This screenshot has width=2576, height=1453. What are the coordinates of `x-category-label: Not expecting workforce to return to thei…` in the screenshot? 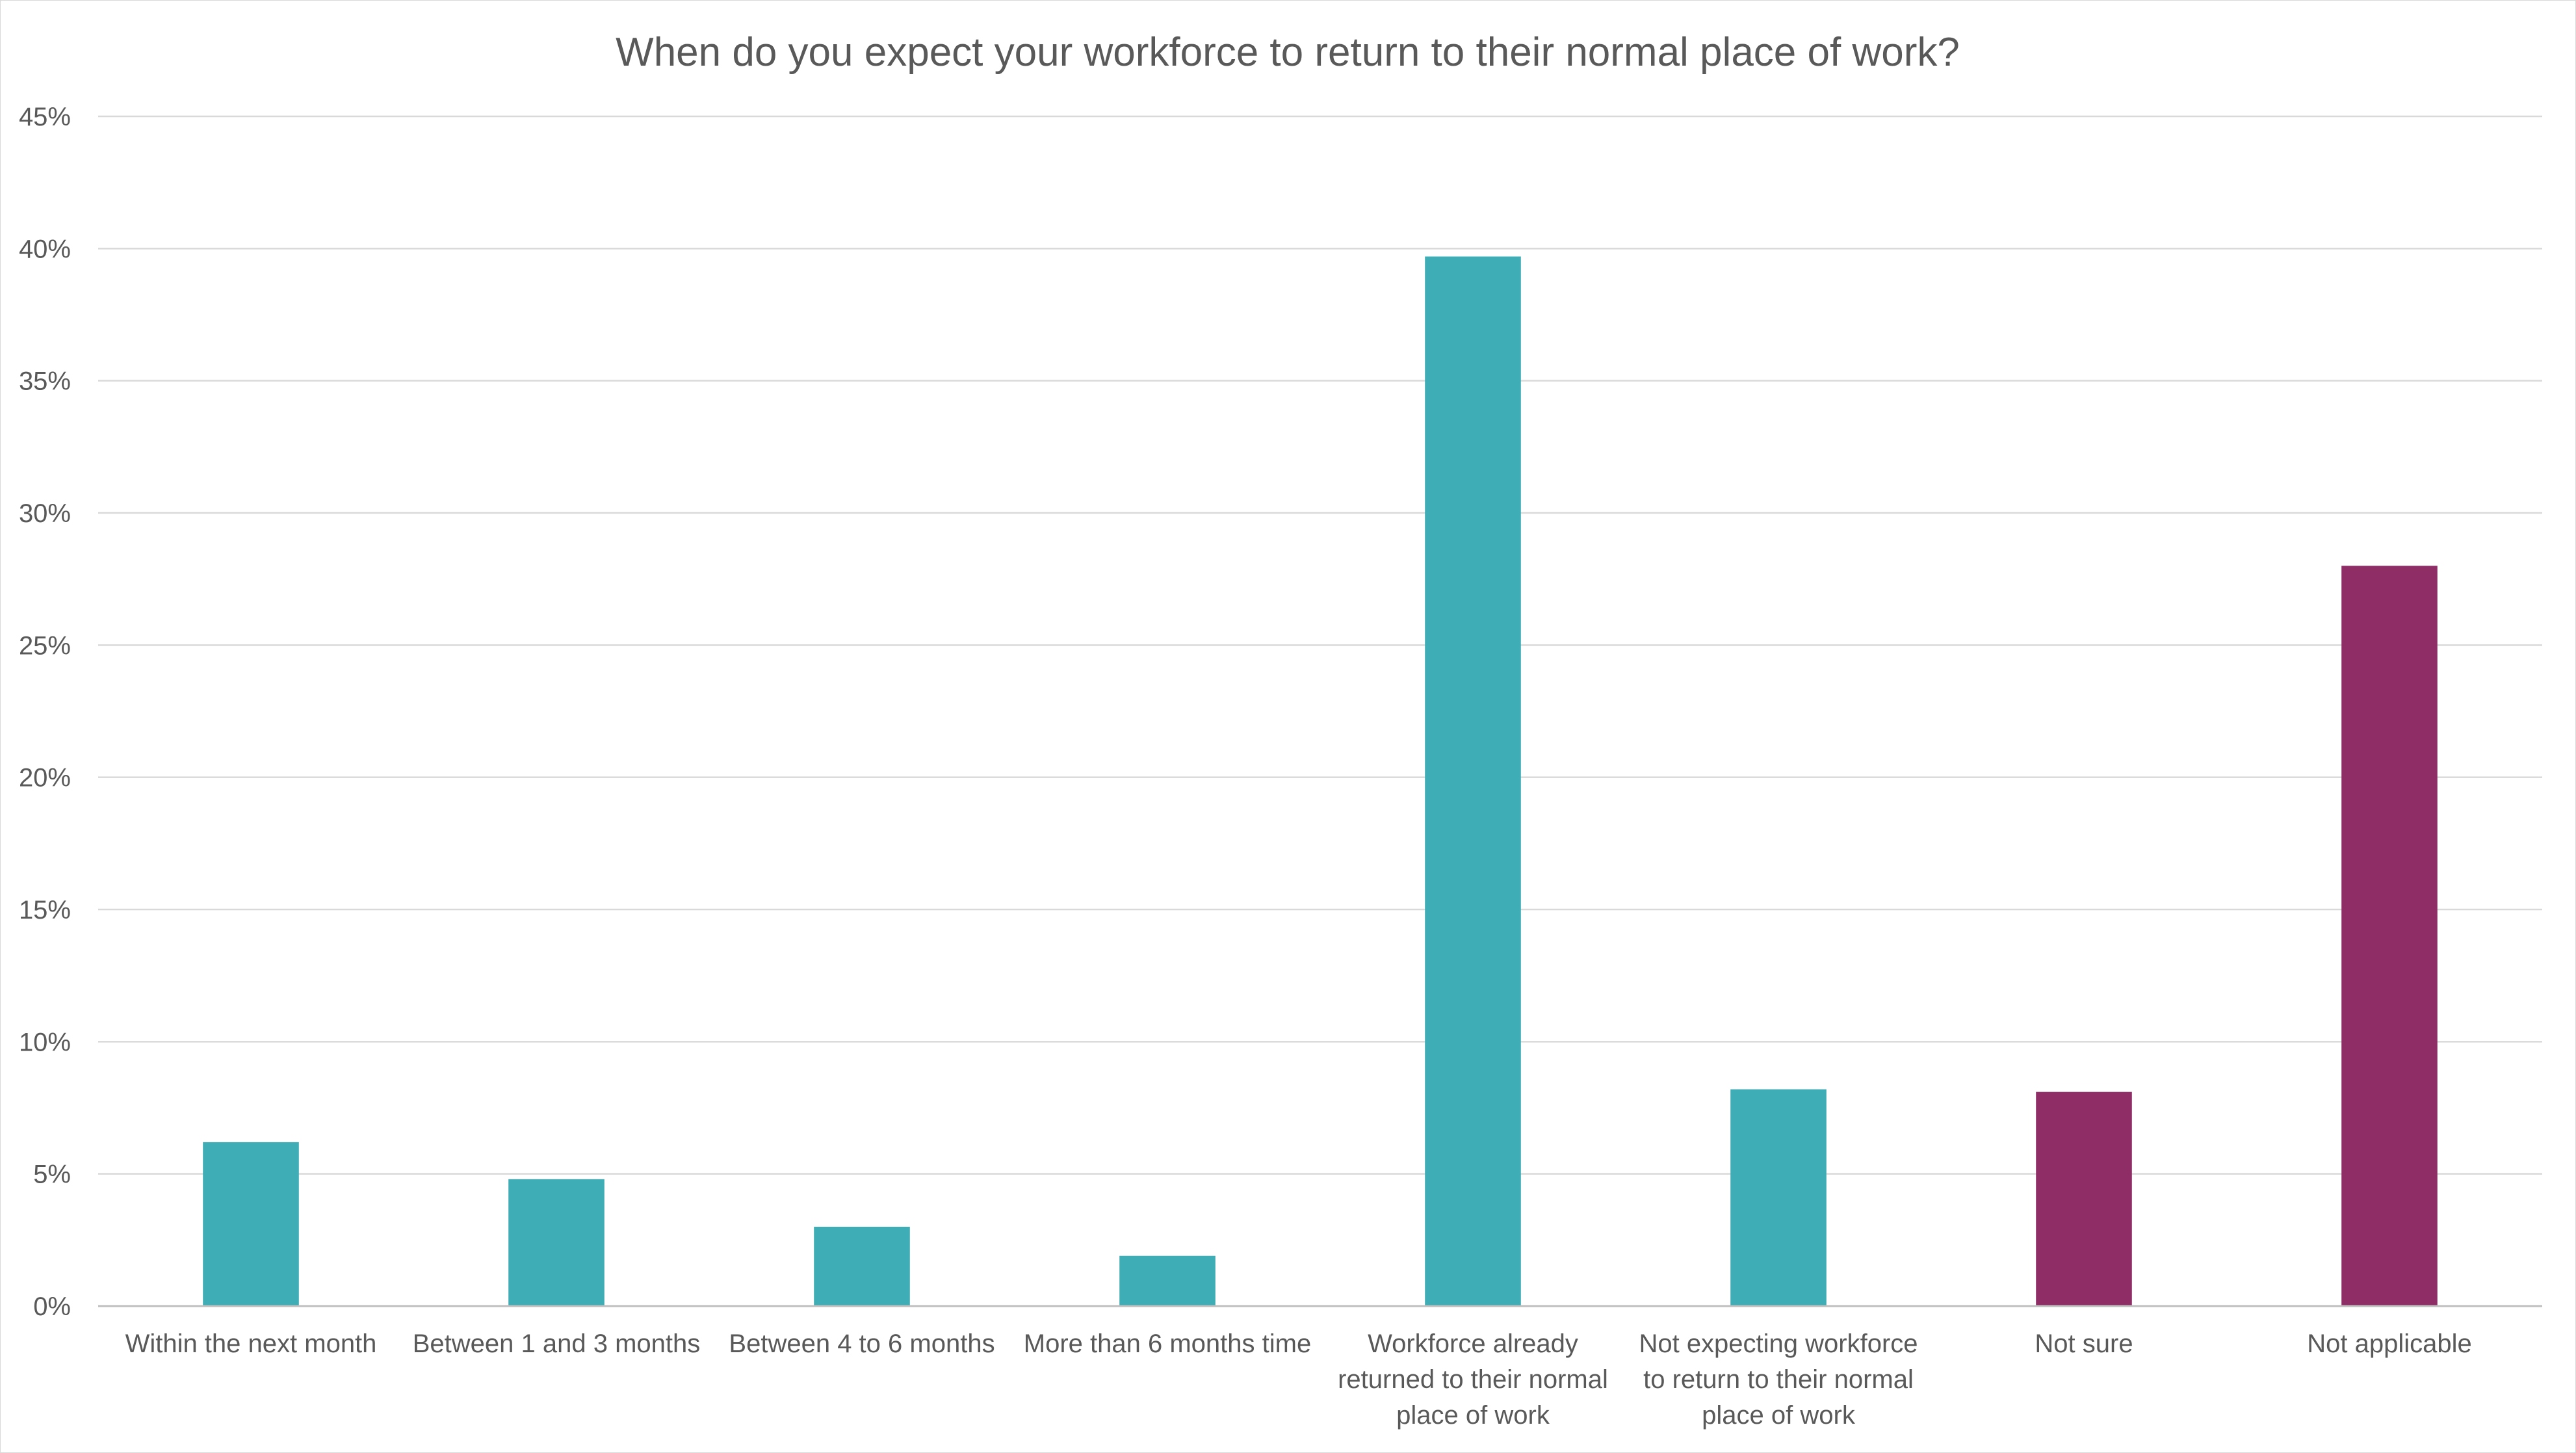 It's located at (1779, 1379).